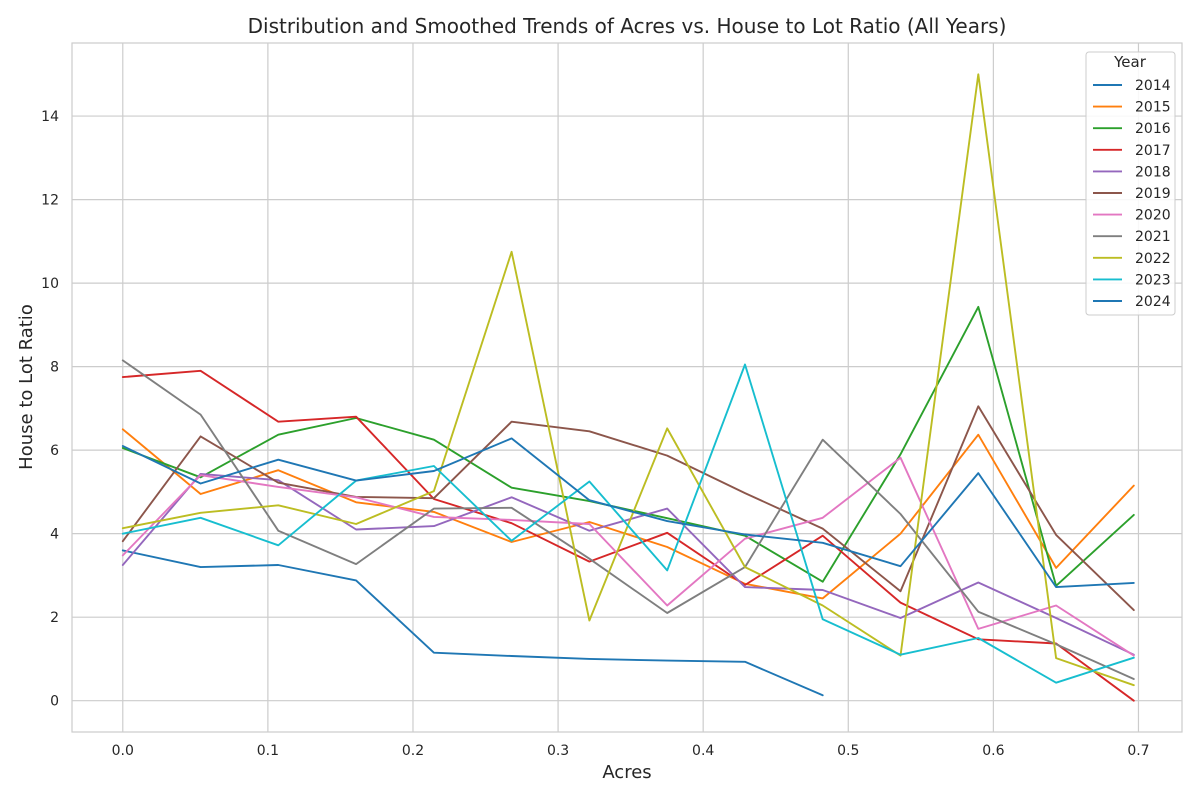 The width and height of the screenshot is (1200, 800). I want to click on y-tick-label: 6, so click(54, 451).